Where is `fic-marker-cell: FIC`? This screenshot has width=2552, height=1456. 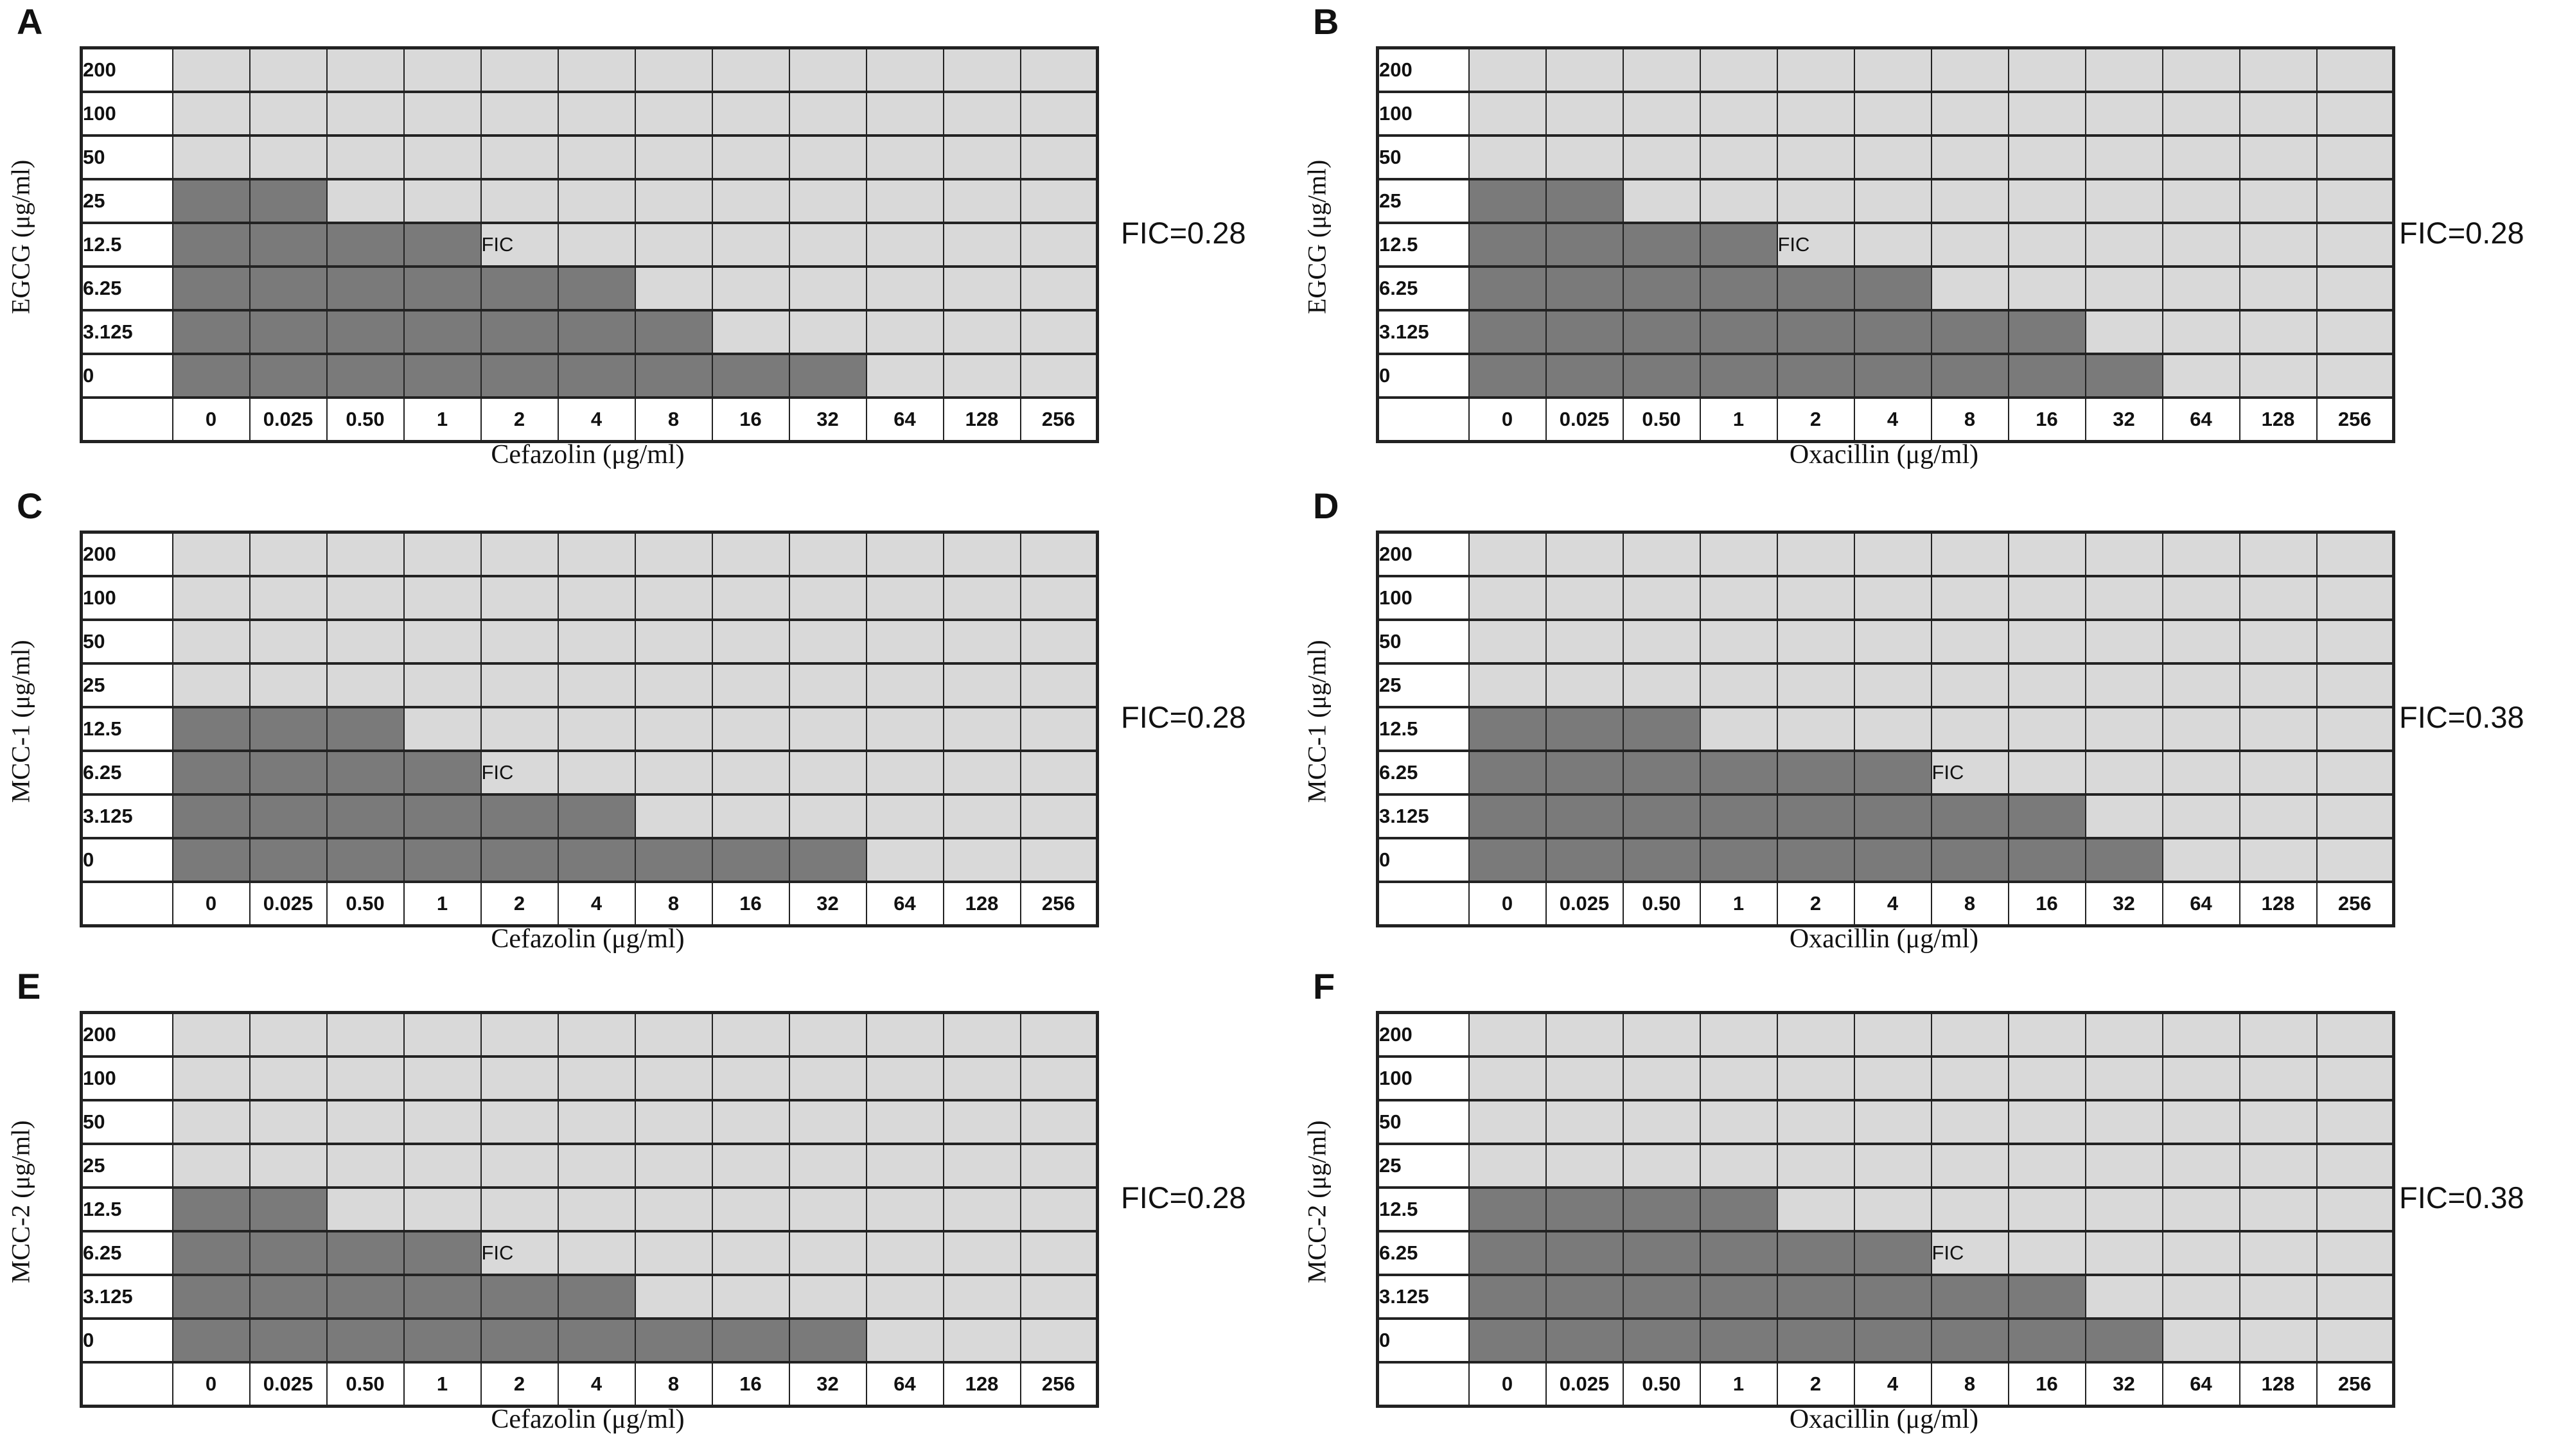 fic-marker-cell: FIC is located at coordinates (519, 773).